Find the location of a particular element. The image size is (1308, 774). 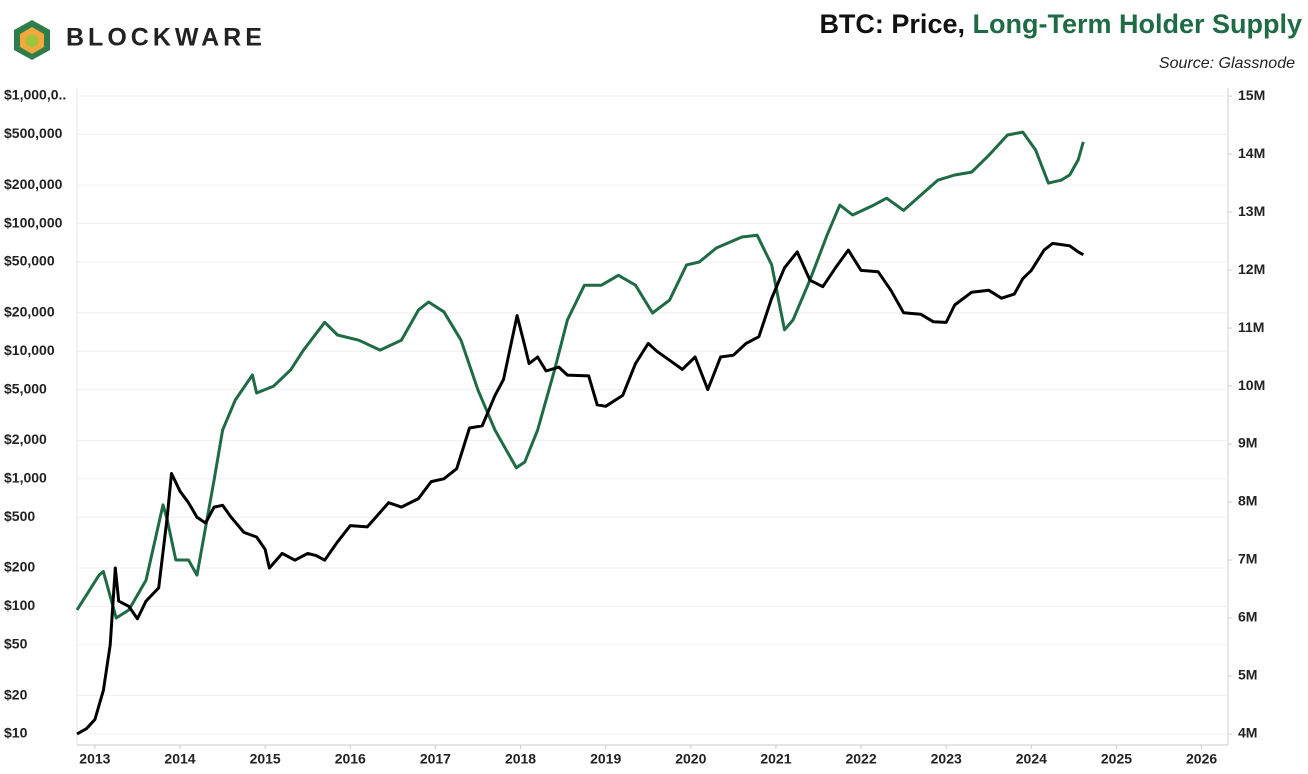

x-tick-label: 2018 is located at coordinates (520, 759).